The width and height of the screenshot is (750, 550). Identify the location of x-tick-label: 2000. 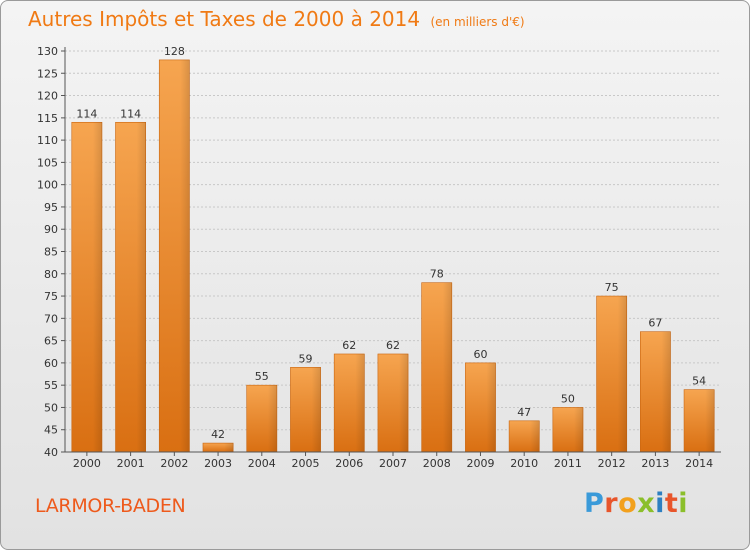
(87, 463).